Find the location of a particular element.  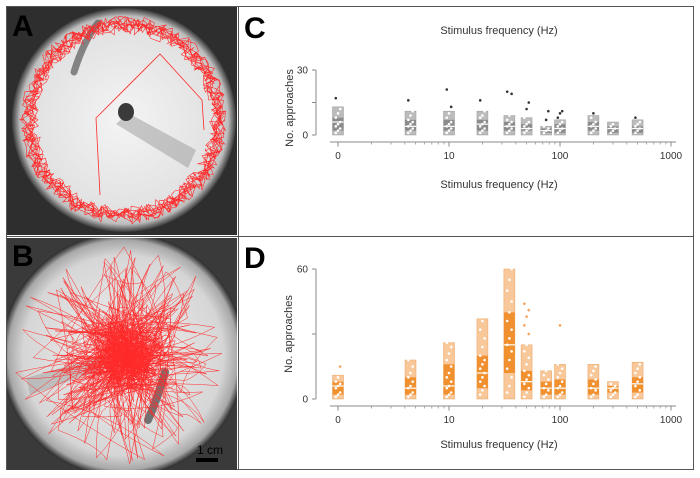

chart-c-y-axis-label: No. approaches is located at coordinates (290, 108).